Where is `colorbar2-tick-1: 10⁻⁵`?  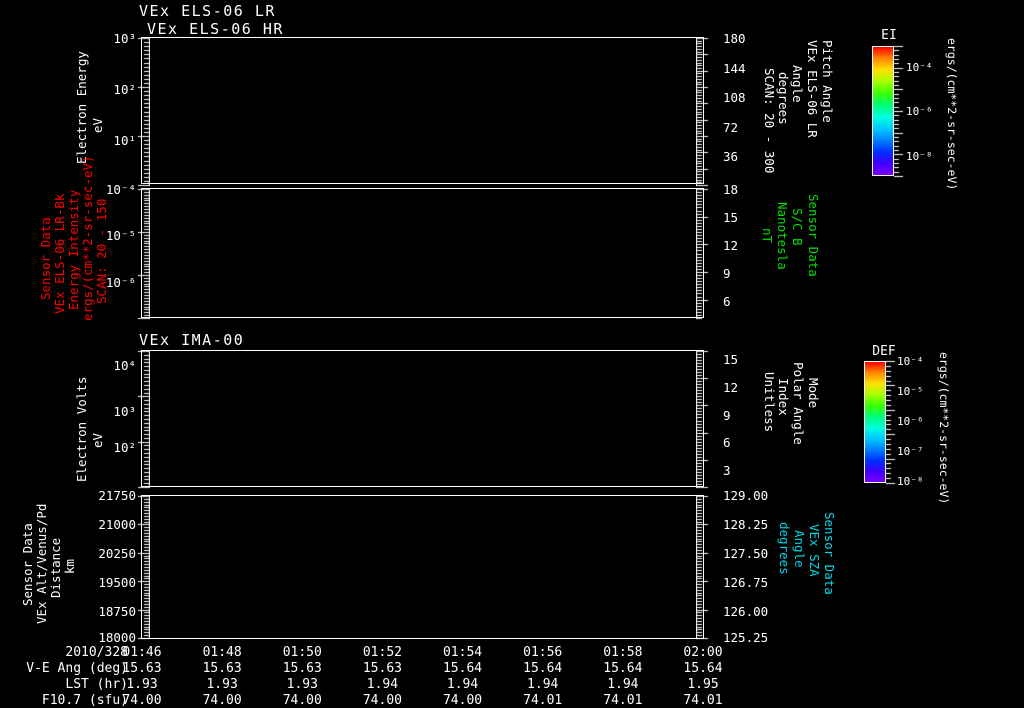
colorbar2-tick-1: 10⁻⁵ is located at coordinates (910, 391).